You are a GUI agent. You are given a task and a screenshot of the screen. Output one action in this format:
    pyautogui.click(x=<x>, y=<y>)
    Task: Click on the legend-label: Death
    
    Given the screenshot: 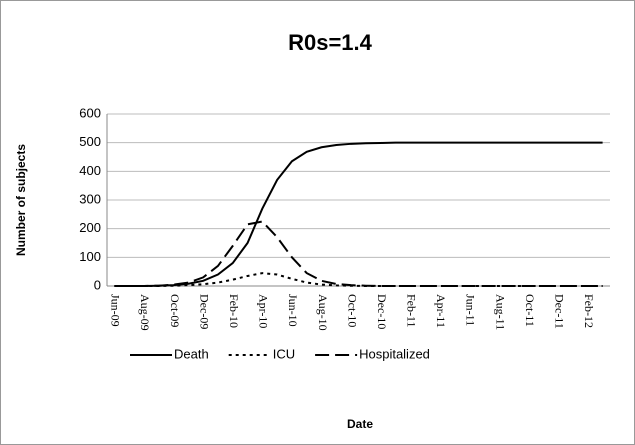 What is the action you would take?
    pyautogui.click(x=191, y=353)
    